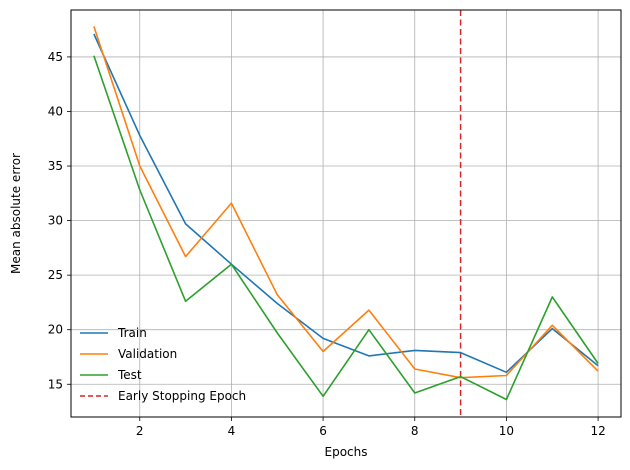  Describe the element at coordinates (182, 396) in the screenshot. I see `legend-label-early-stopping: Early Stopping Epoch` at that location.